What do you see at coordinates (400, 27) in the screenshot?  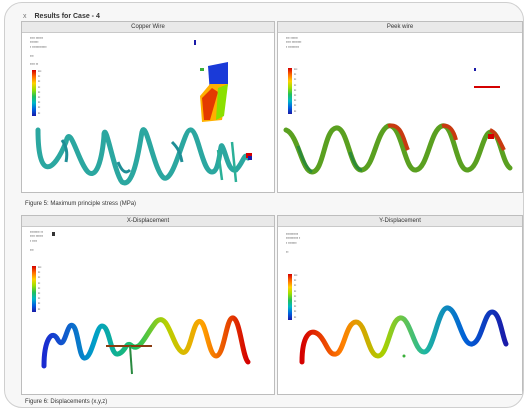 I see `panel-title: Peek wire` at bounding box center [400, 27].